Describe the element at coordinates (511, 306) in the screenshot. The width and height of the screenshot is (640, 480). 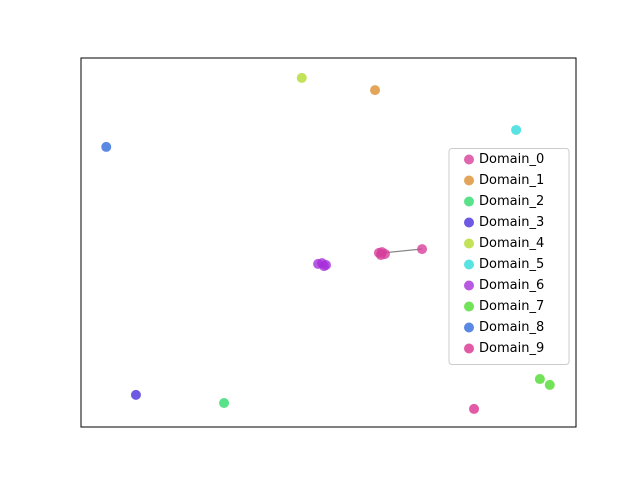
I see `legend-label: Domain_7` at that location.